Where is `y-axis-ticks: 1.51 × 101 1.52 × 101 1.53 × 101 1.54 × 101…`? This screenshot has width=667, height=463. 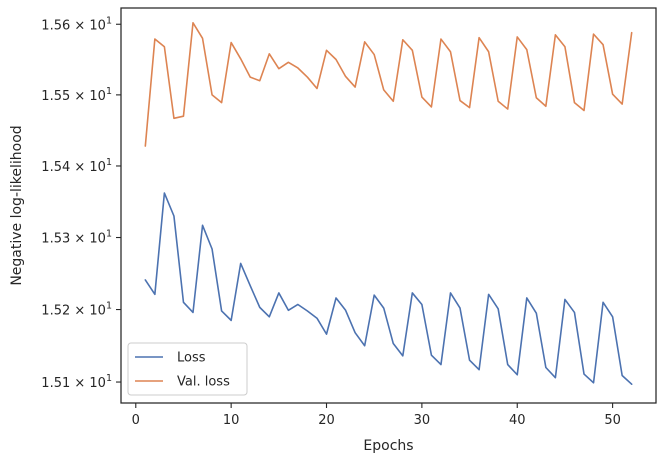
y-axis-ticks: 1.51 × 101 1.52 × 101 1.53 × 101 1.54 × 101… is located at coordinates (81, 203).